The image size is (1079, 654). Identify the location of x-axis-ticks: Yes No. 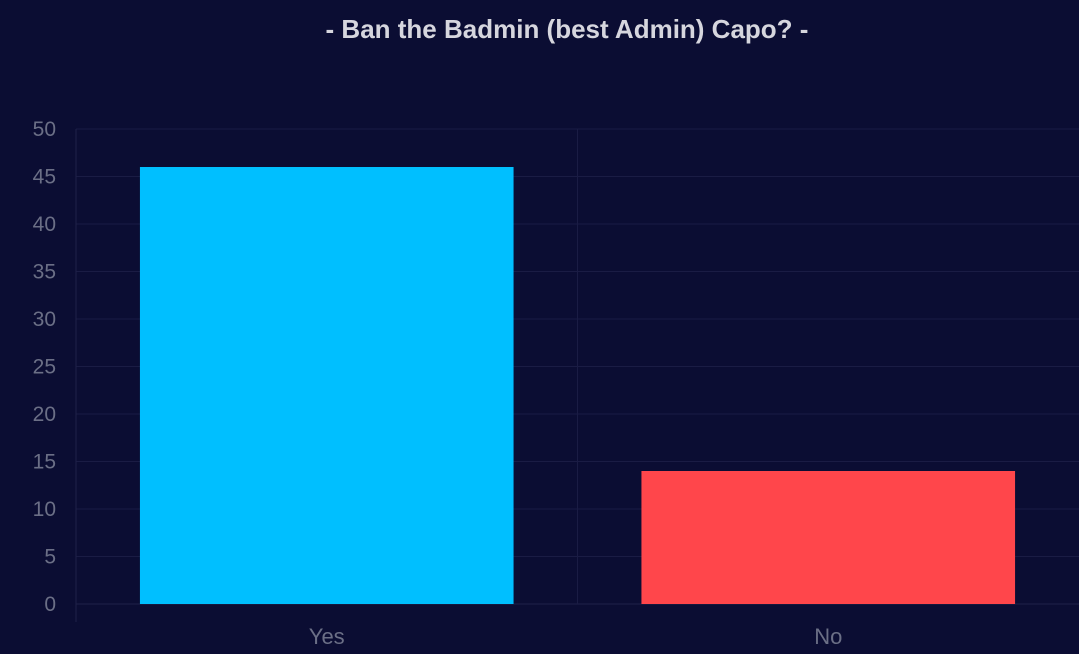
(576, 636).